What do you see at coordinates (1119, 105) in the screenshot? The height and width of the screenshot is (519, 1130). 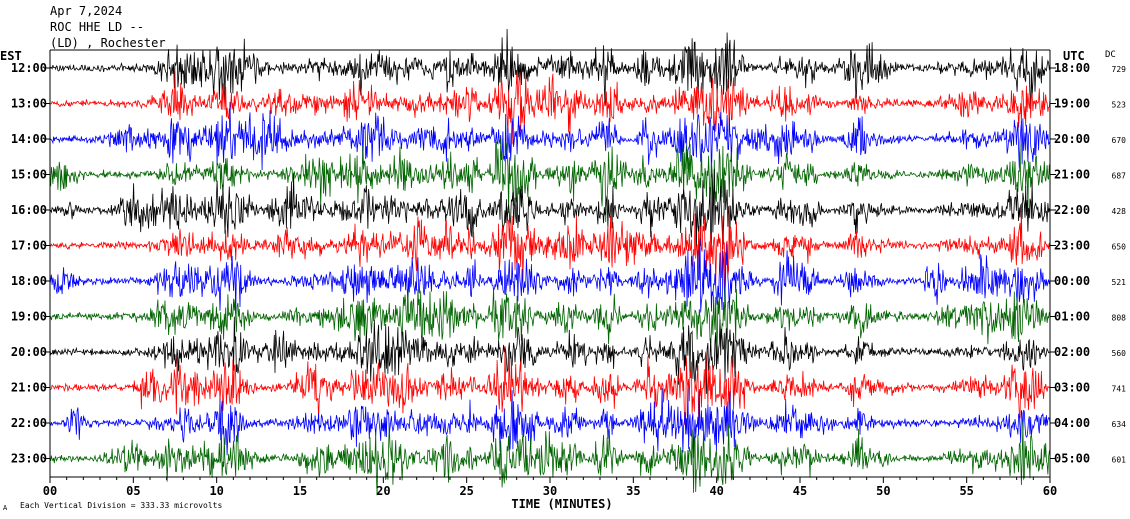 I see `dc-offset-label: 523` at bounding box center [1119, 105].